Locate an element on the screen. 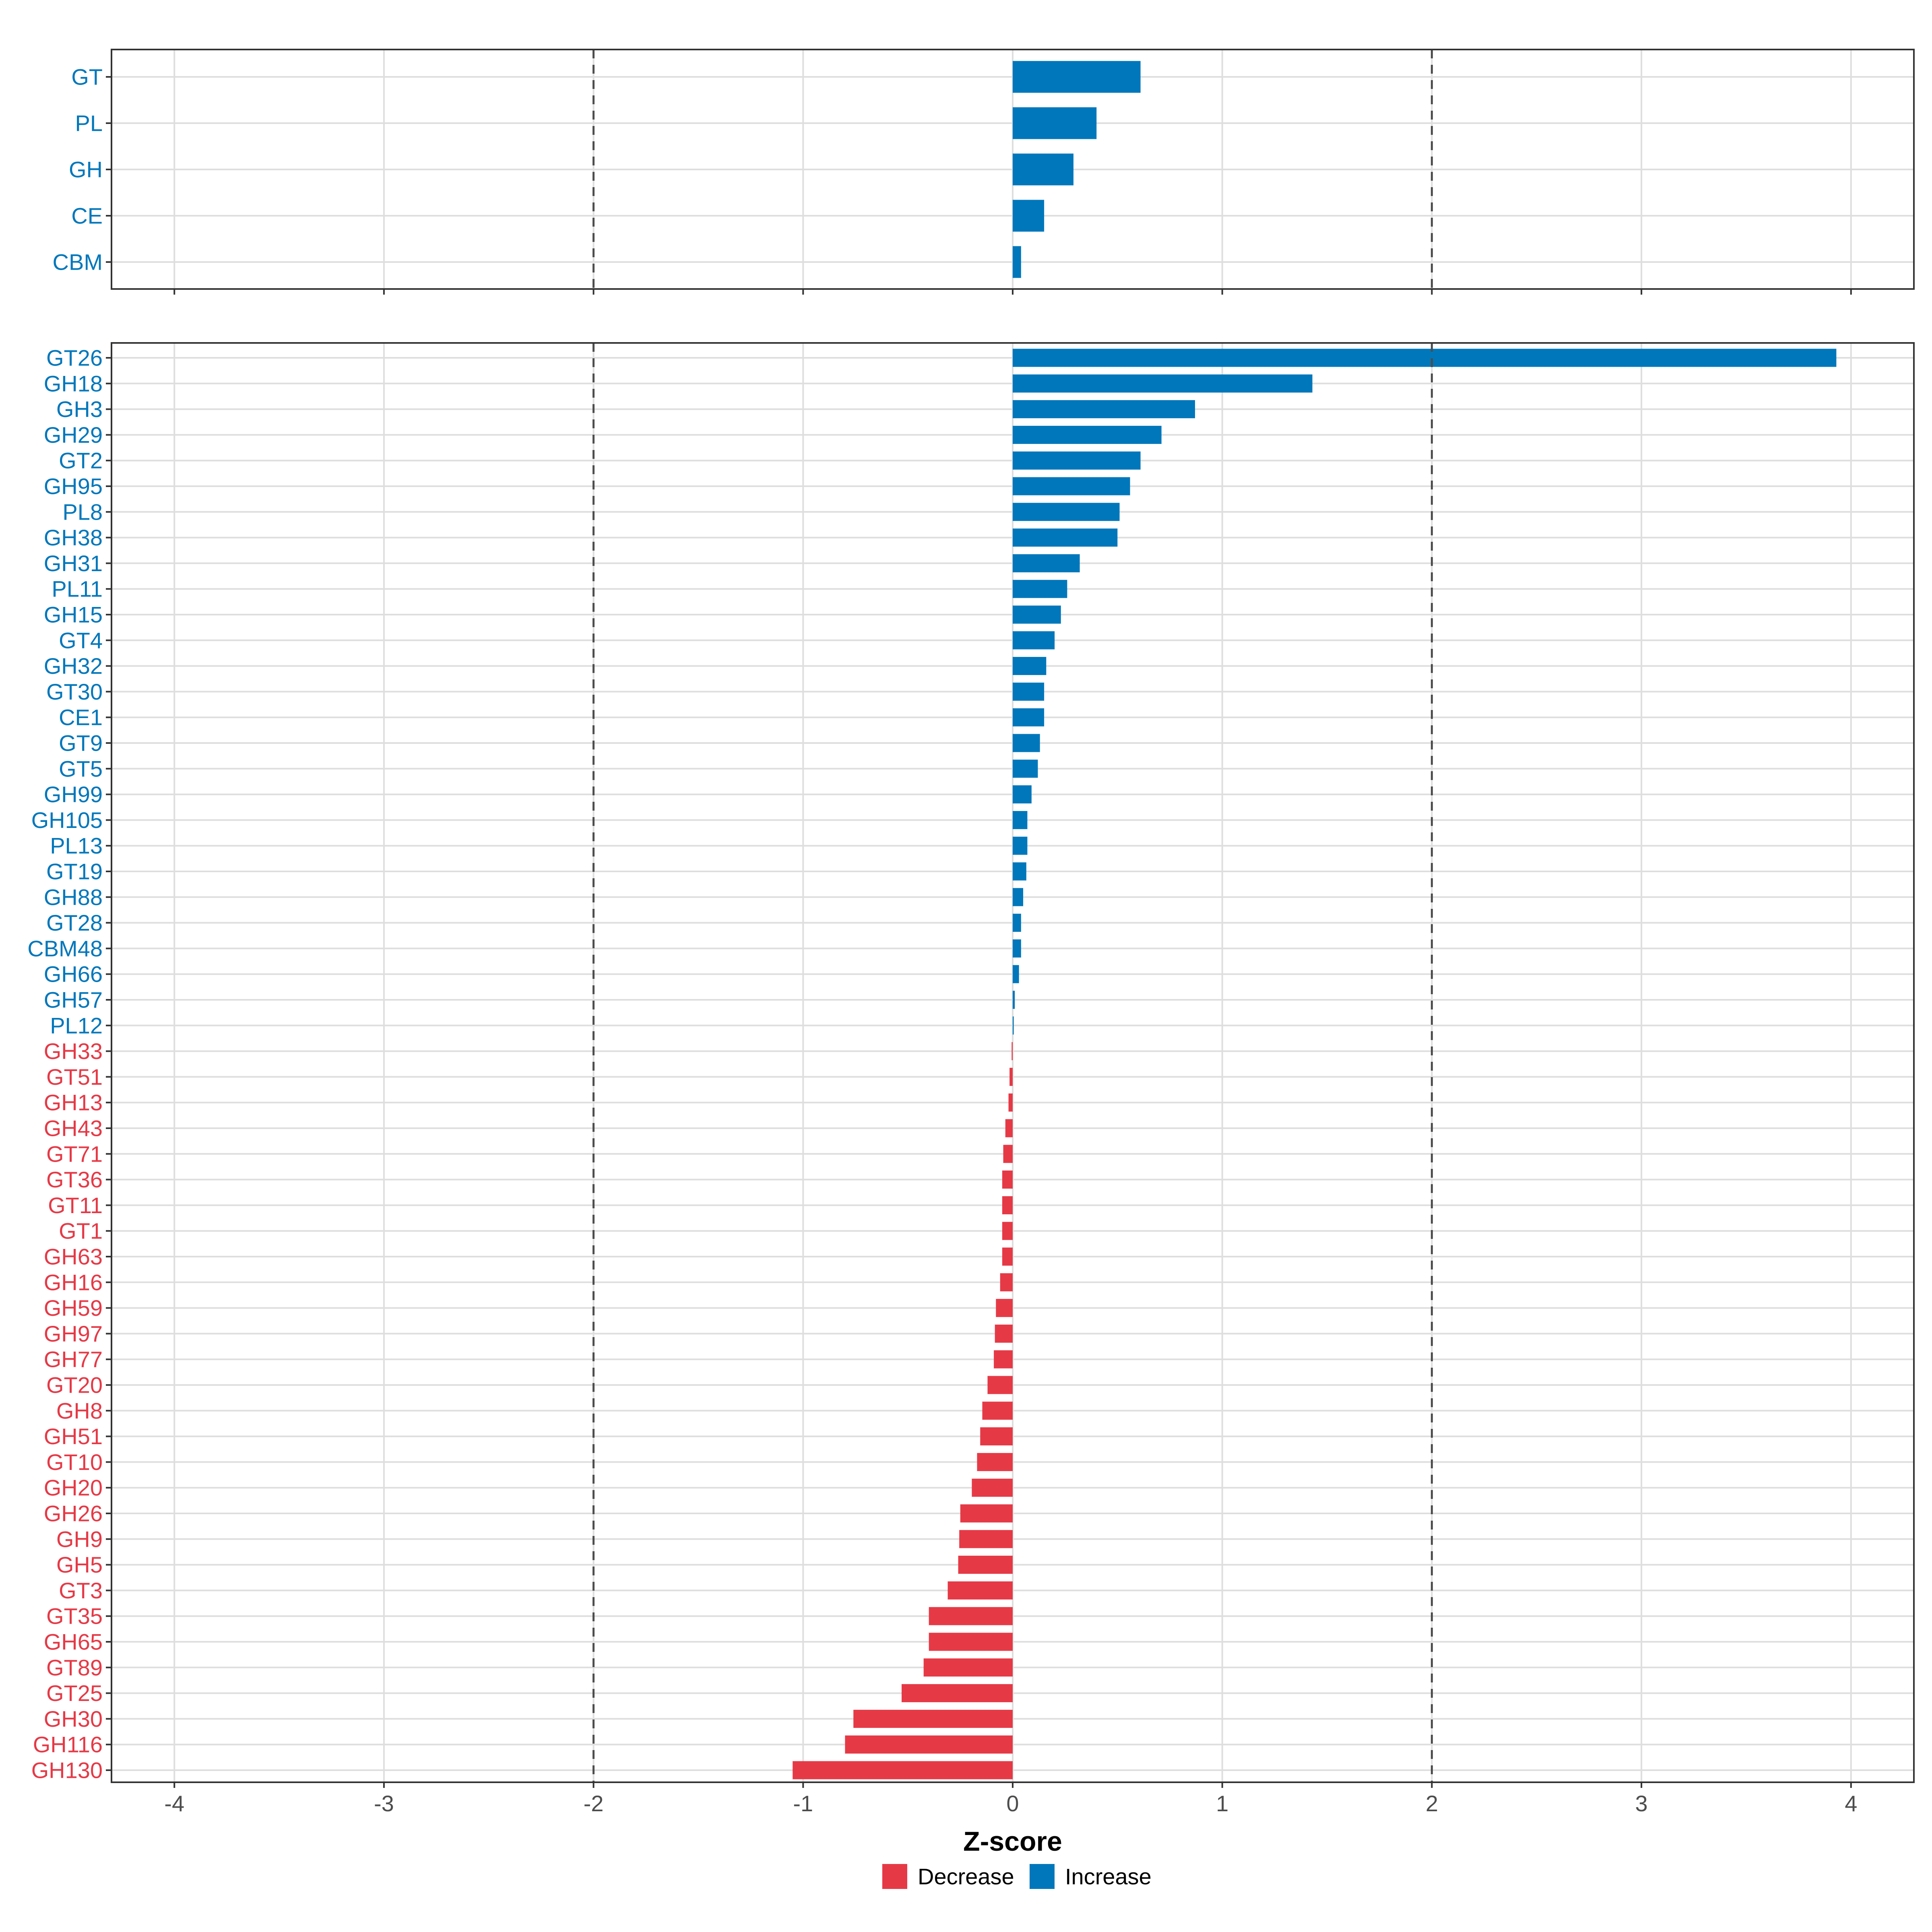 The image size is (1932, 1932). legend-label-increase: Increase is located at coordinates (1108, 1876).